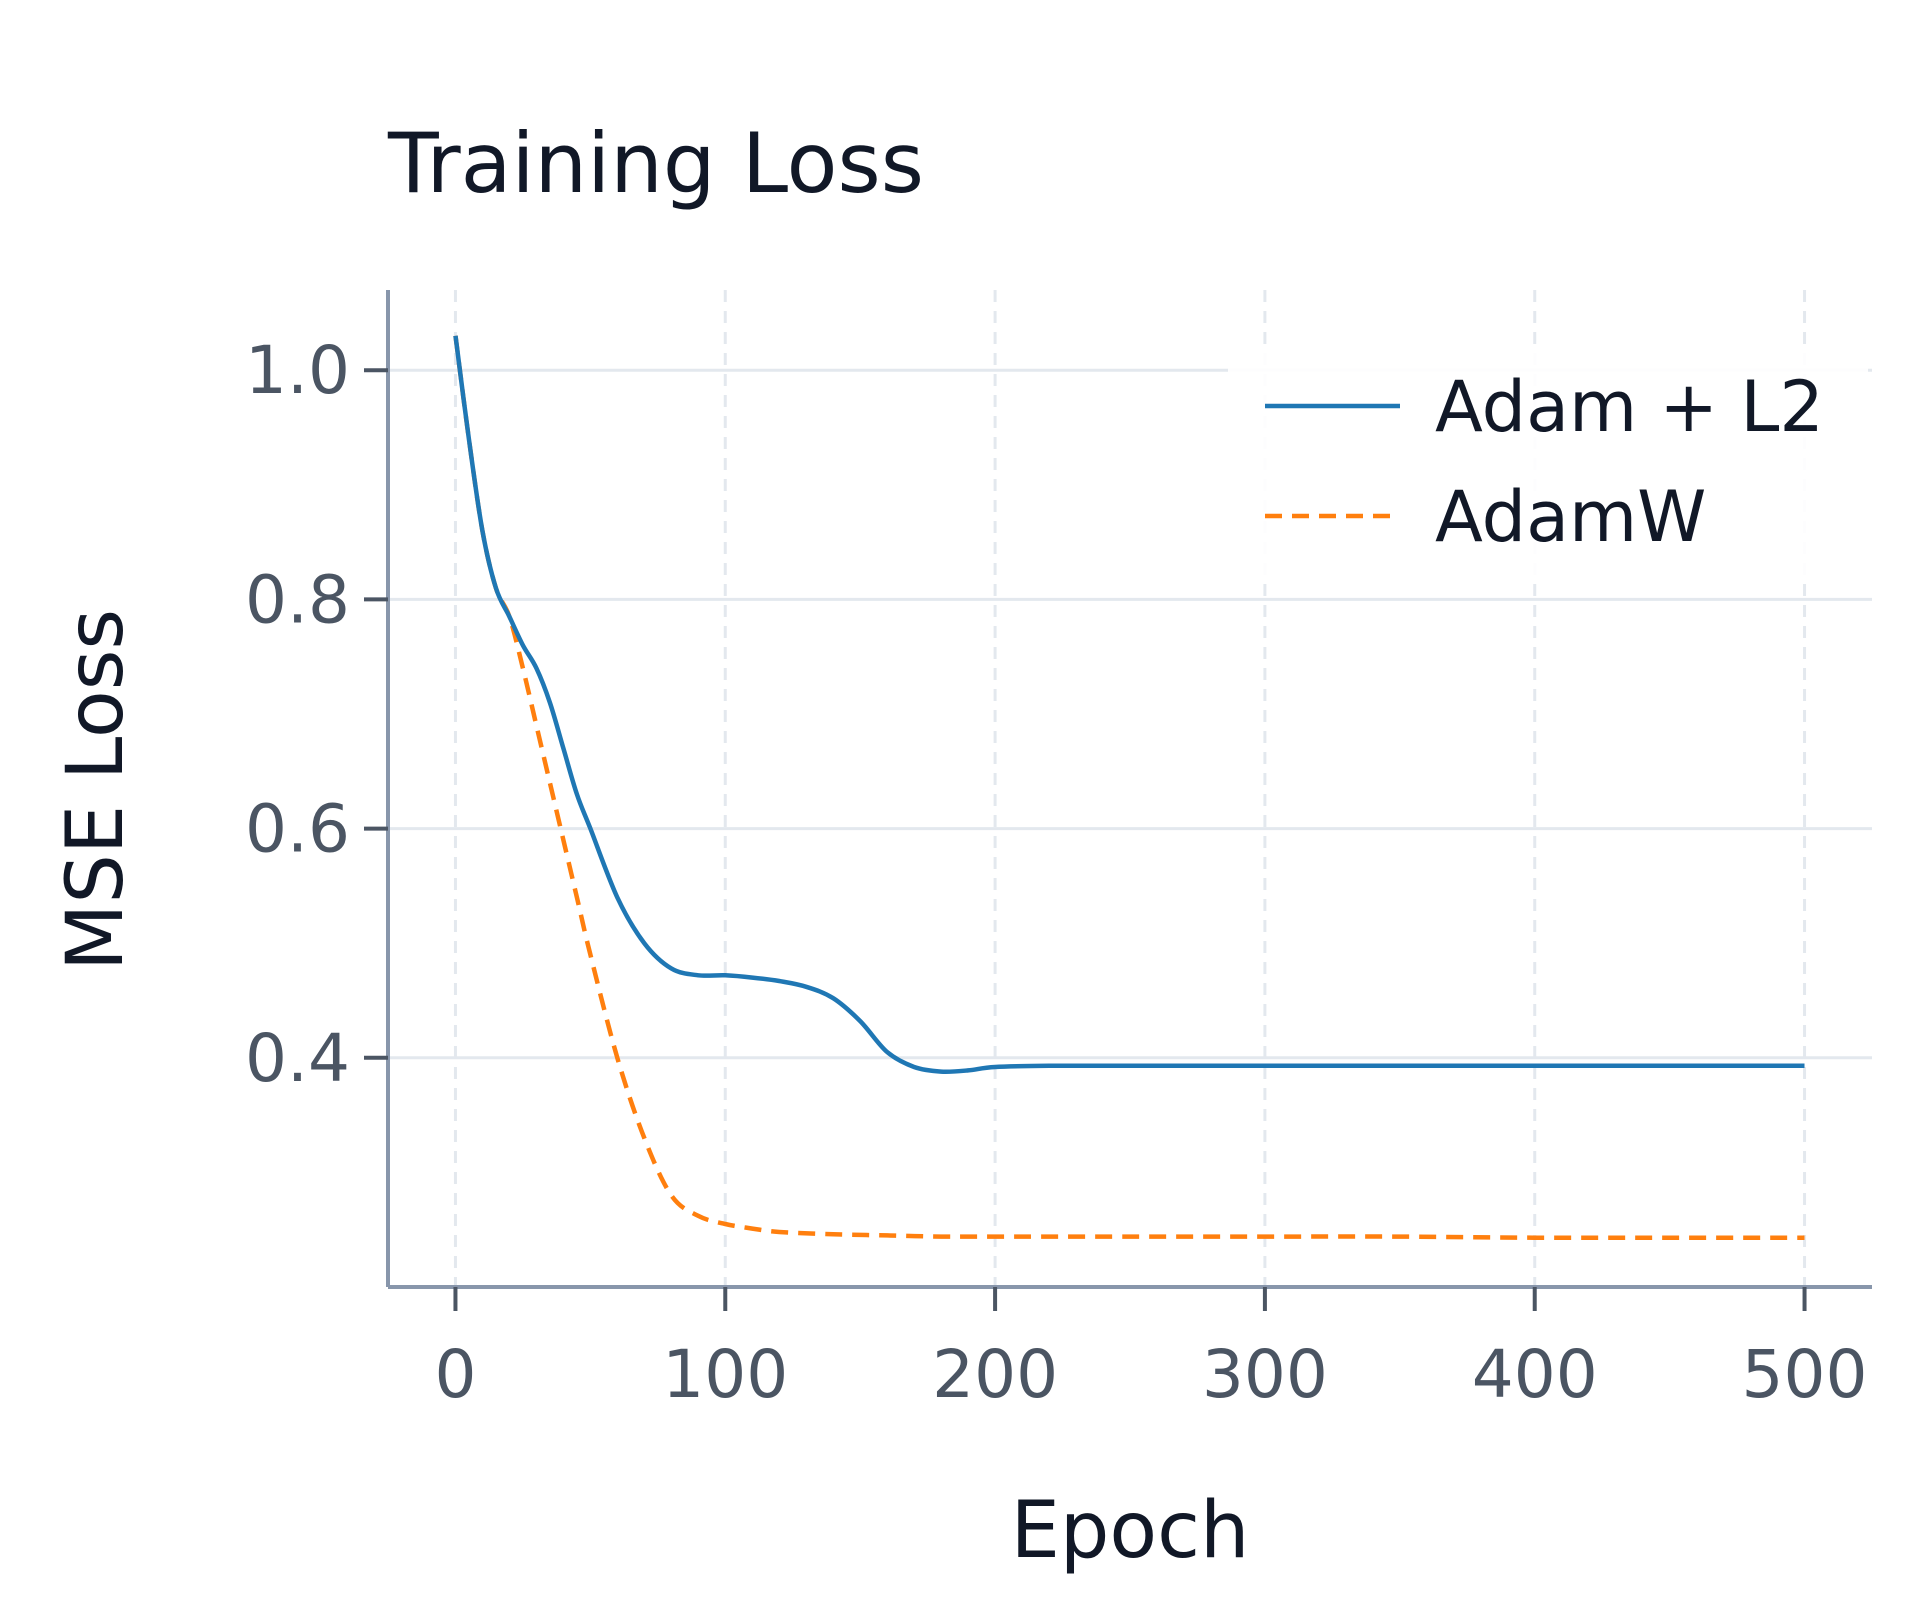 The image size is (1920, 1600). Describe the element at coordinates (995, 1374) in the screenshot. I see `x-tick-label: 200` at that location.